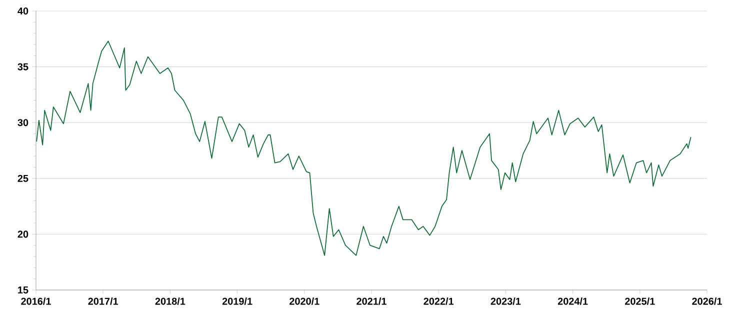  I want to click on y-tick-label: 30, so click(23, 122).